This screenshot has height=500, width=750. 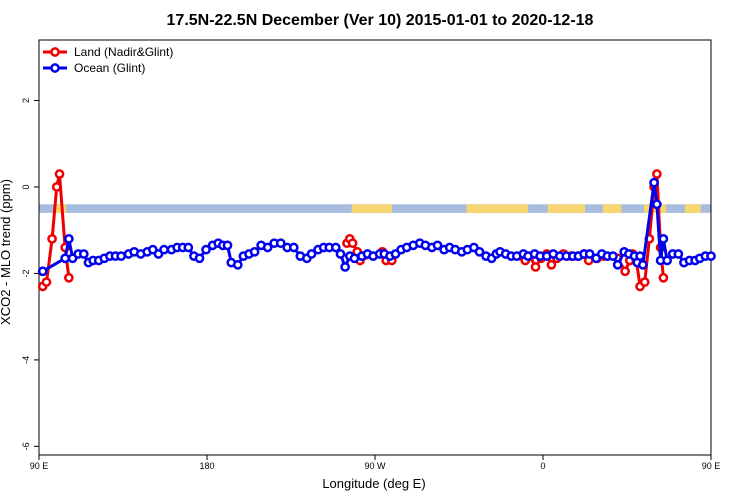 I want to click on x-tick-label: 90 W, so click(x=375, y=466).